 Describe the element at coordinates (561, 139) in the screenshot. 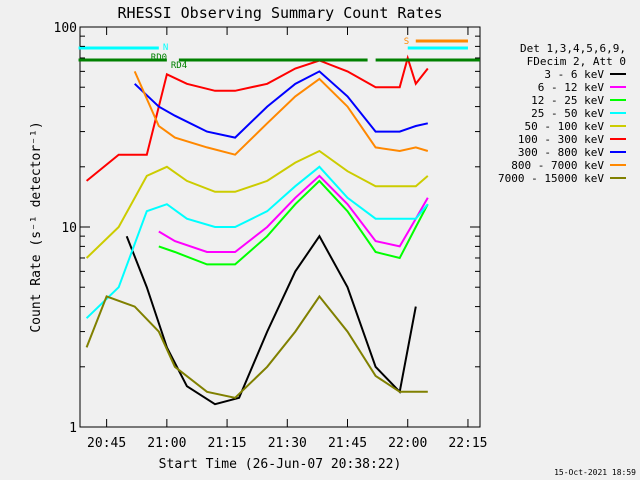

I see `legend-entry-5: 100 - 300 keV` at that location.